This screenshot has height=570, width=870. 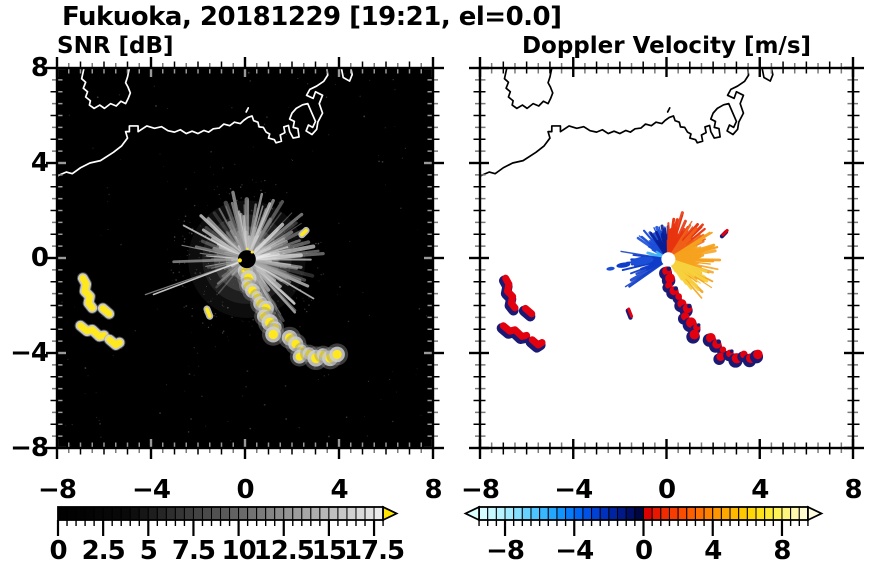 I want to click on snr-y-tick-label: 4, so click(x=39, y=163).